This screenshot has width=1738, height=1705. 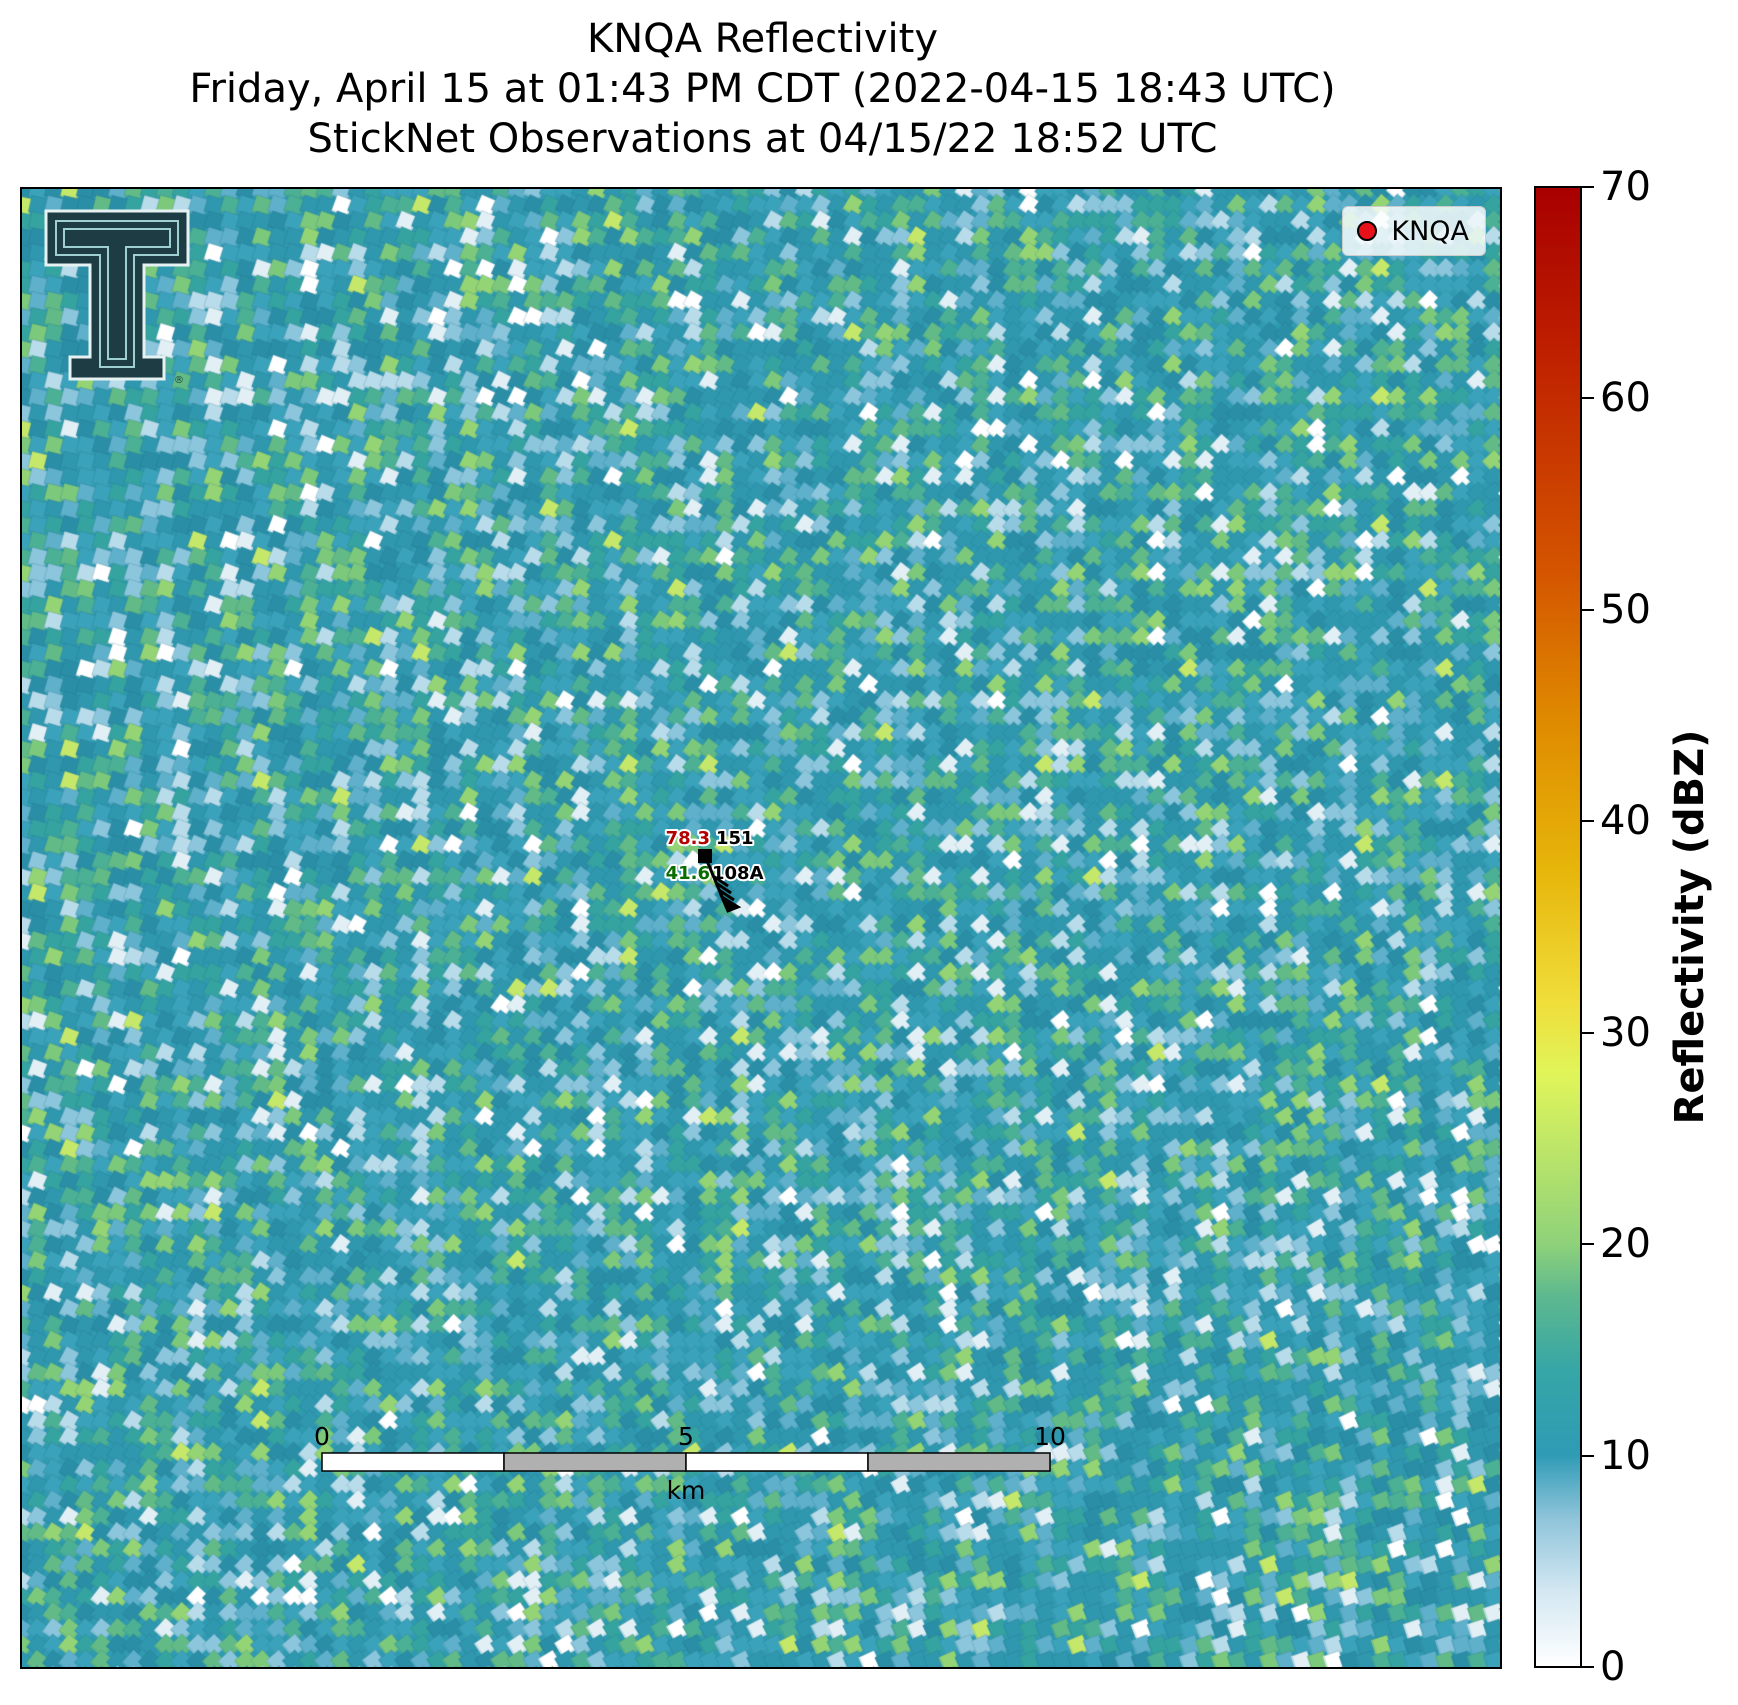 I want to click on colorbar-tick-label: 40, so click(x=1625, y=821).